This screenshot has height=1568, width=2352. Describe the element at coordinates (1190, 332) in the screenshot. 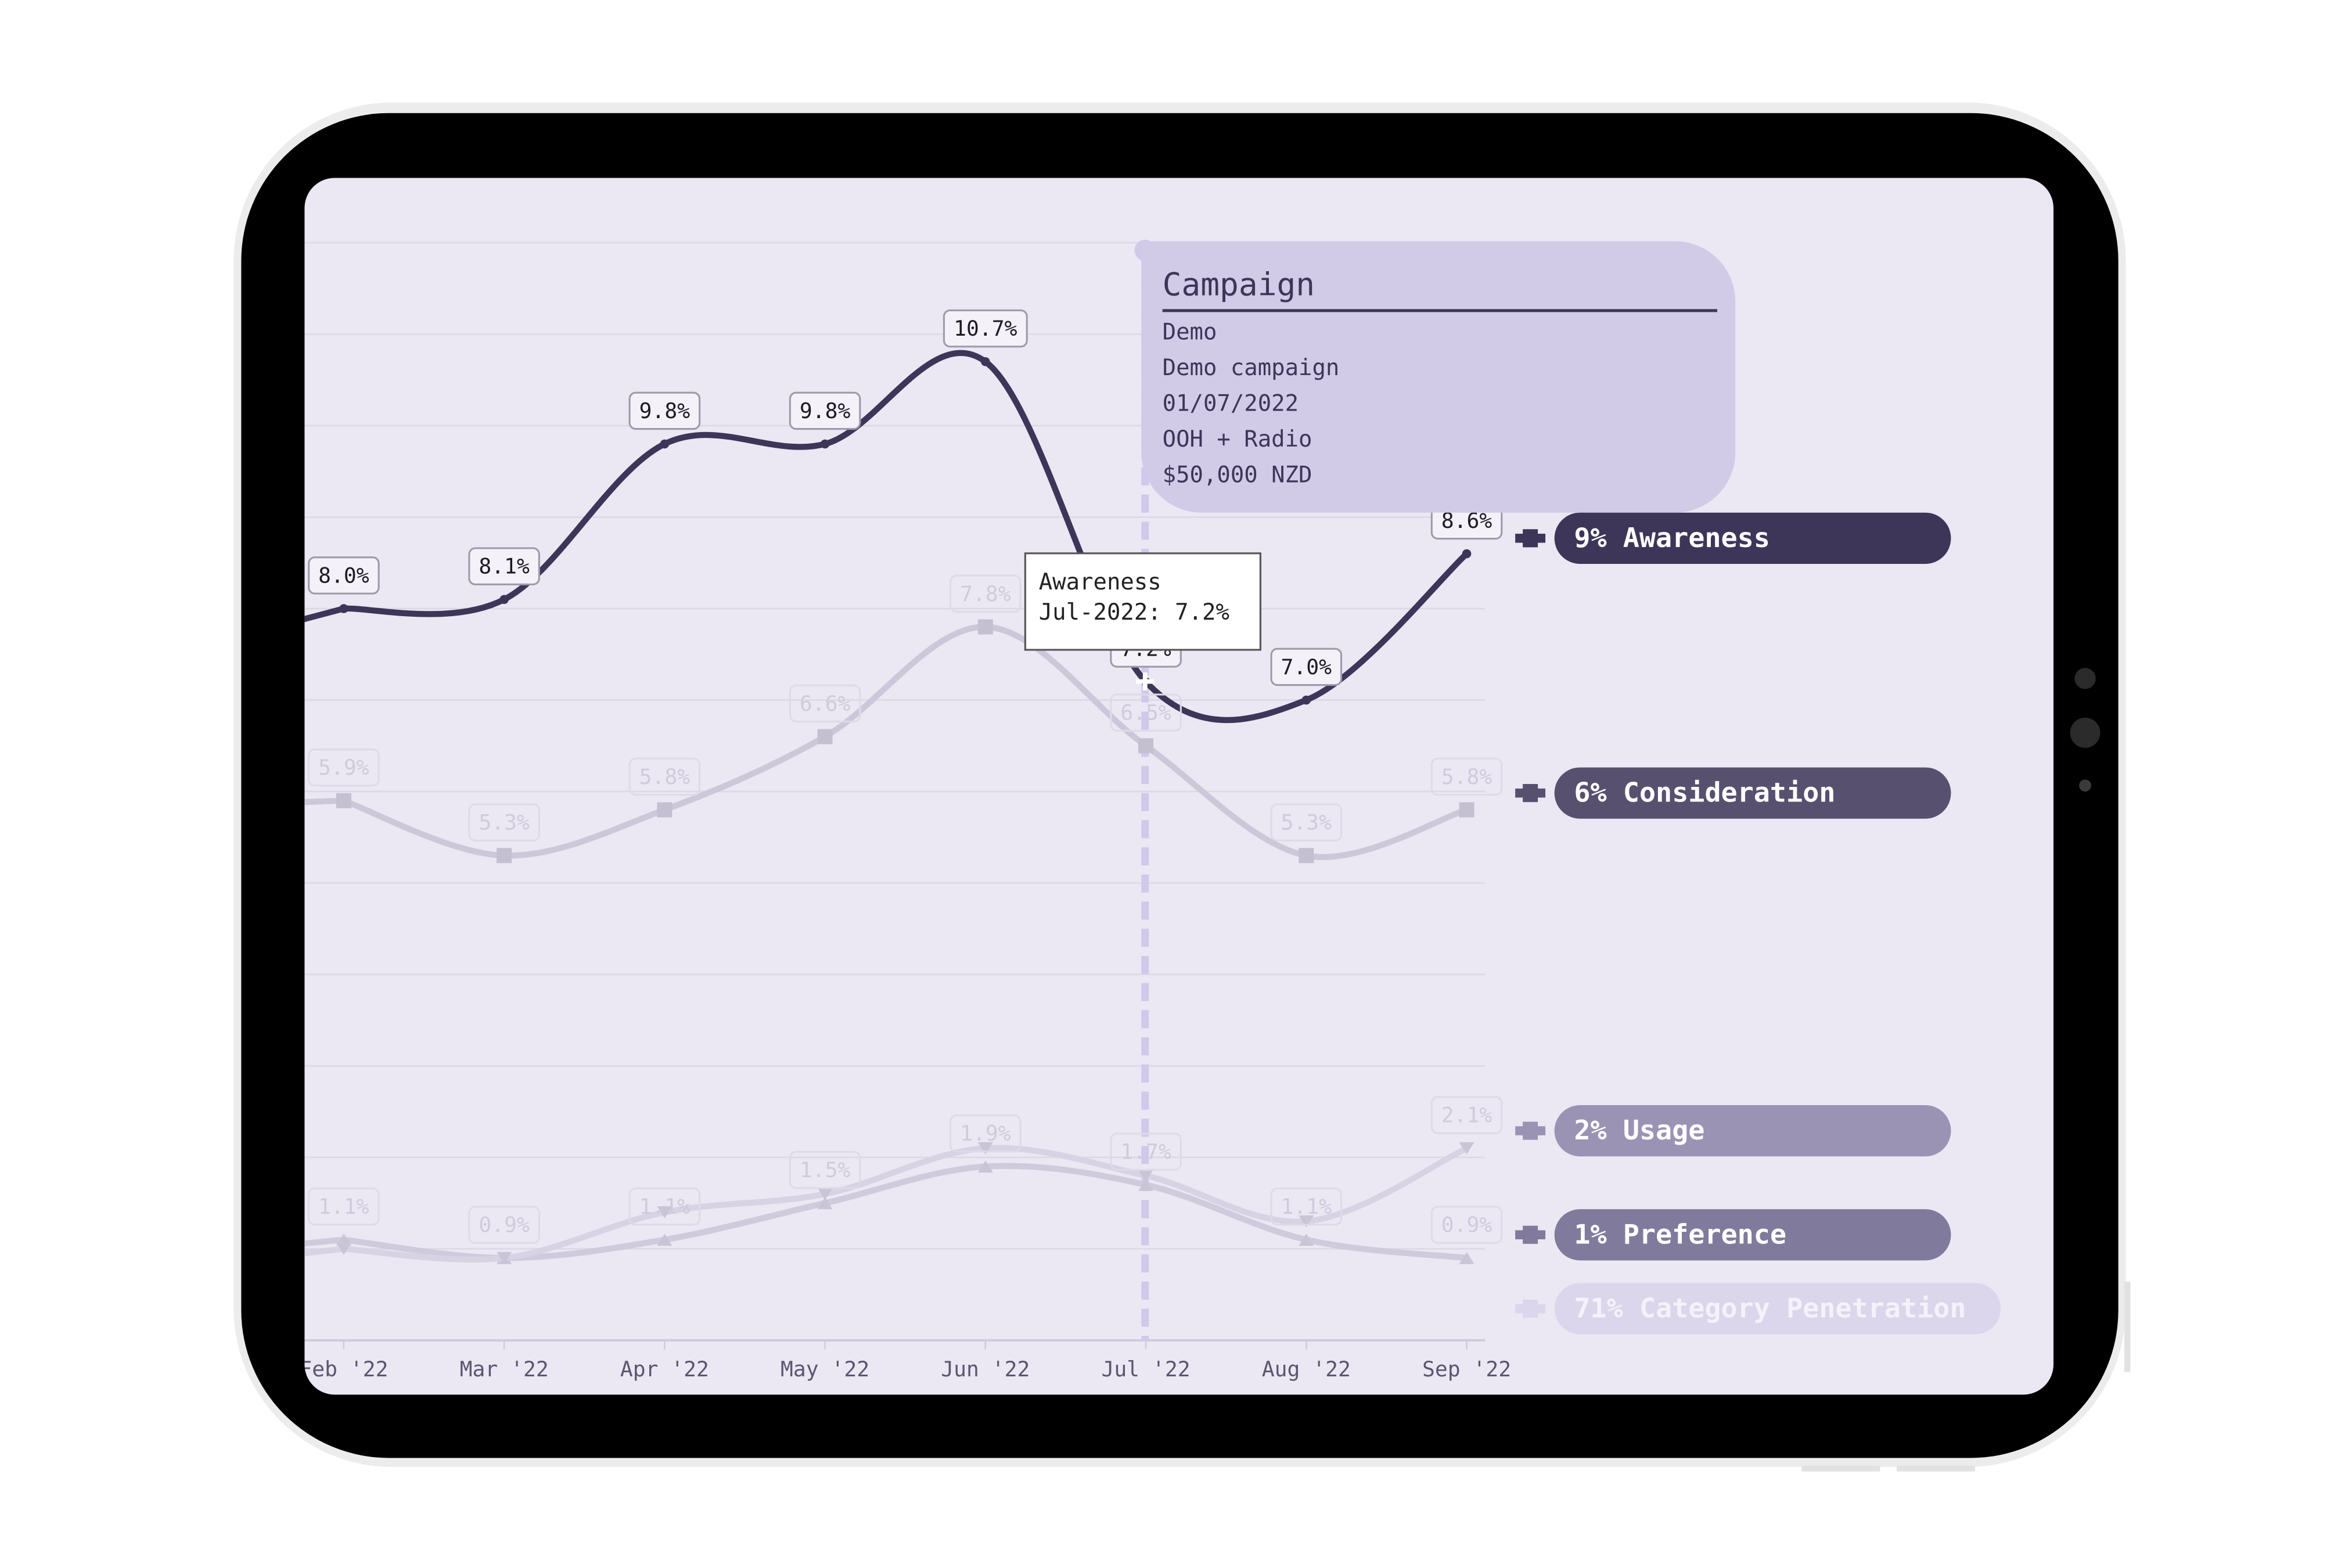

I see `campaign-line-text: Demo` at that location.